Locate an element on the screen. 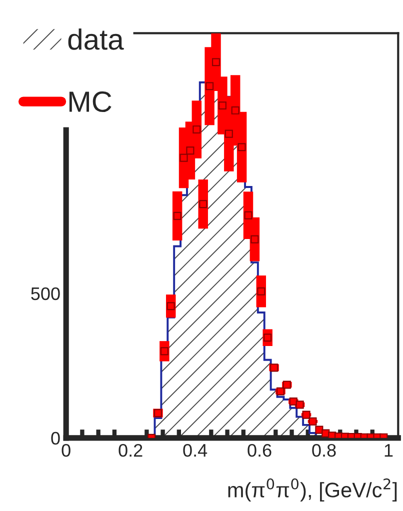 The image size is (403, 511). y-tick-label: 500 is located at coordinates (45, 293).